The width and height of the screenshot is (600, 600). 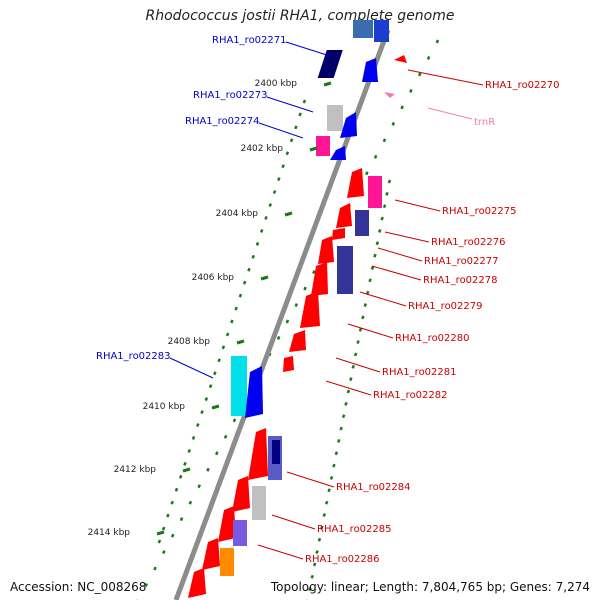 I want to click on scale-tick-label: 2404 kbp, so click(x=237, y=214).